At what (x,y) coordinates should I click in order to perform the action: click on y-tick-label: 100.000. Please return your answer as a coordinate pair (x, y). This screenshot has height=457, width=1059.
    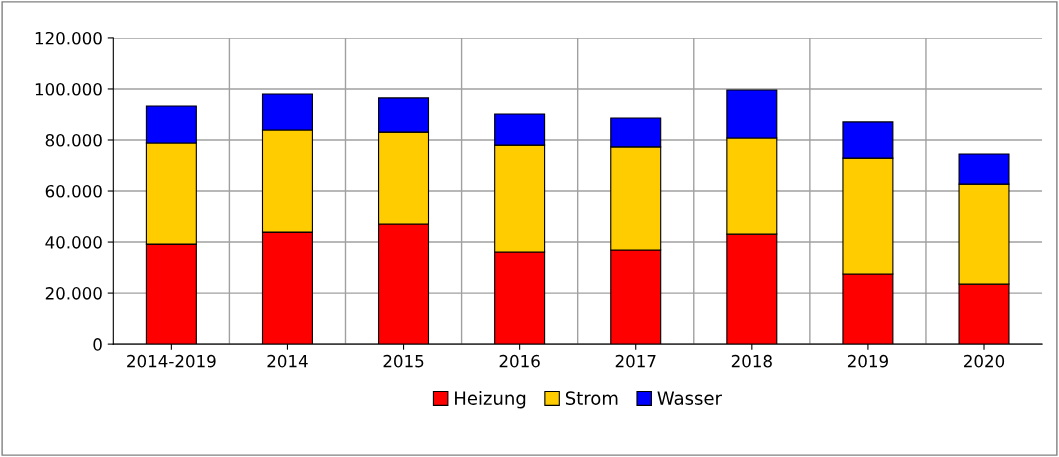
    Looking at the image, I should click on (68, 89).